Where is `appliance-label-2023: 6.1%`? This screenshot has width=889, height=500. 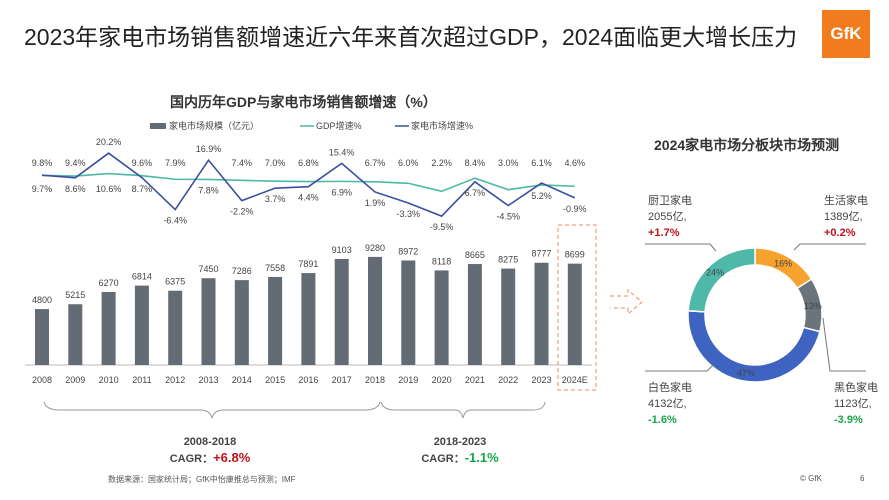
appliance-label-2023: 6.1% is located at coordinates (541, 163).